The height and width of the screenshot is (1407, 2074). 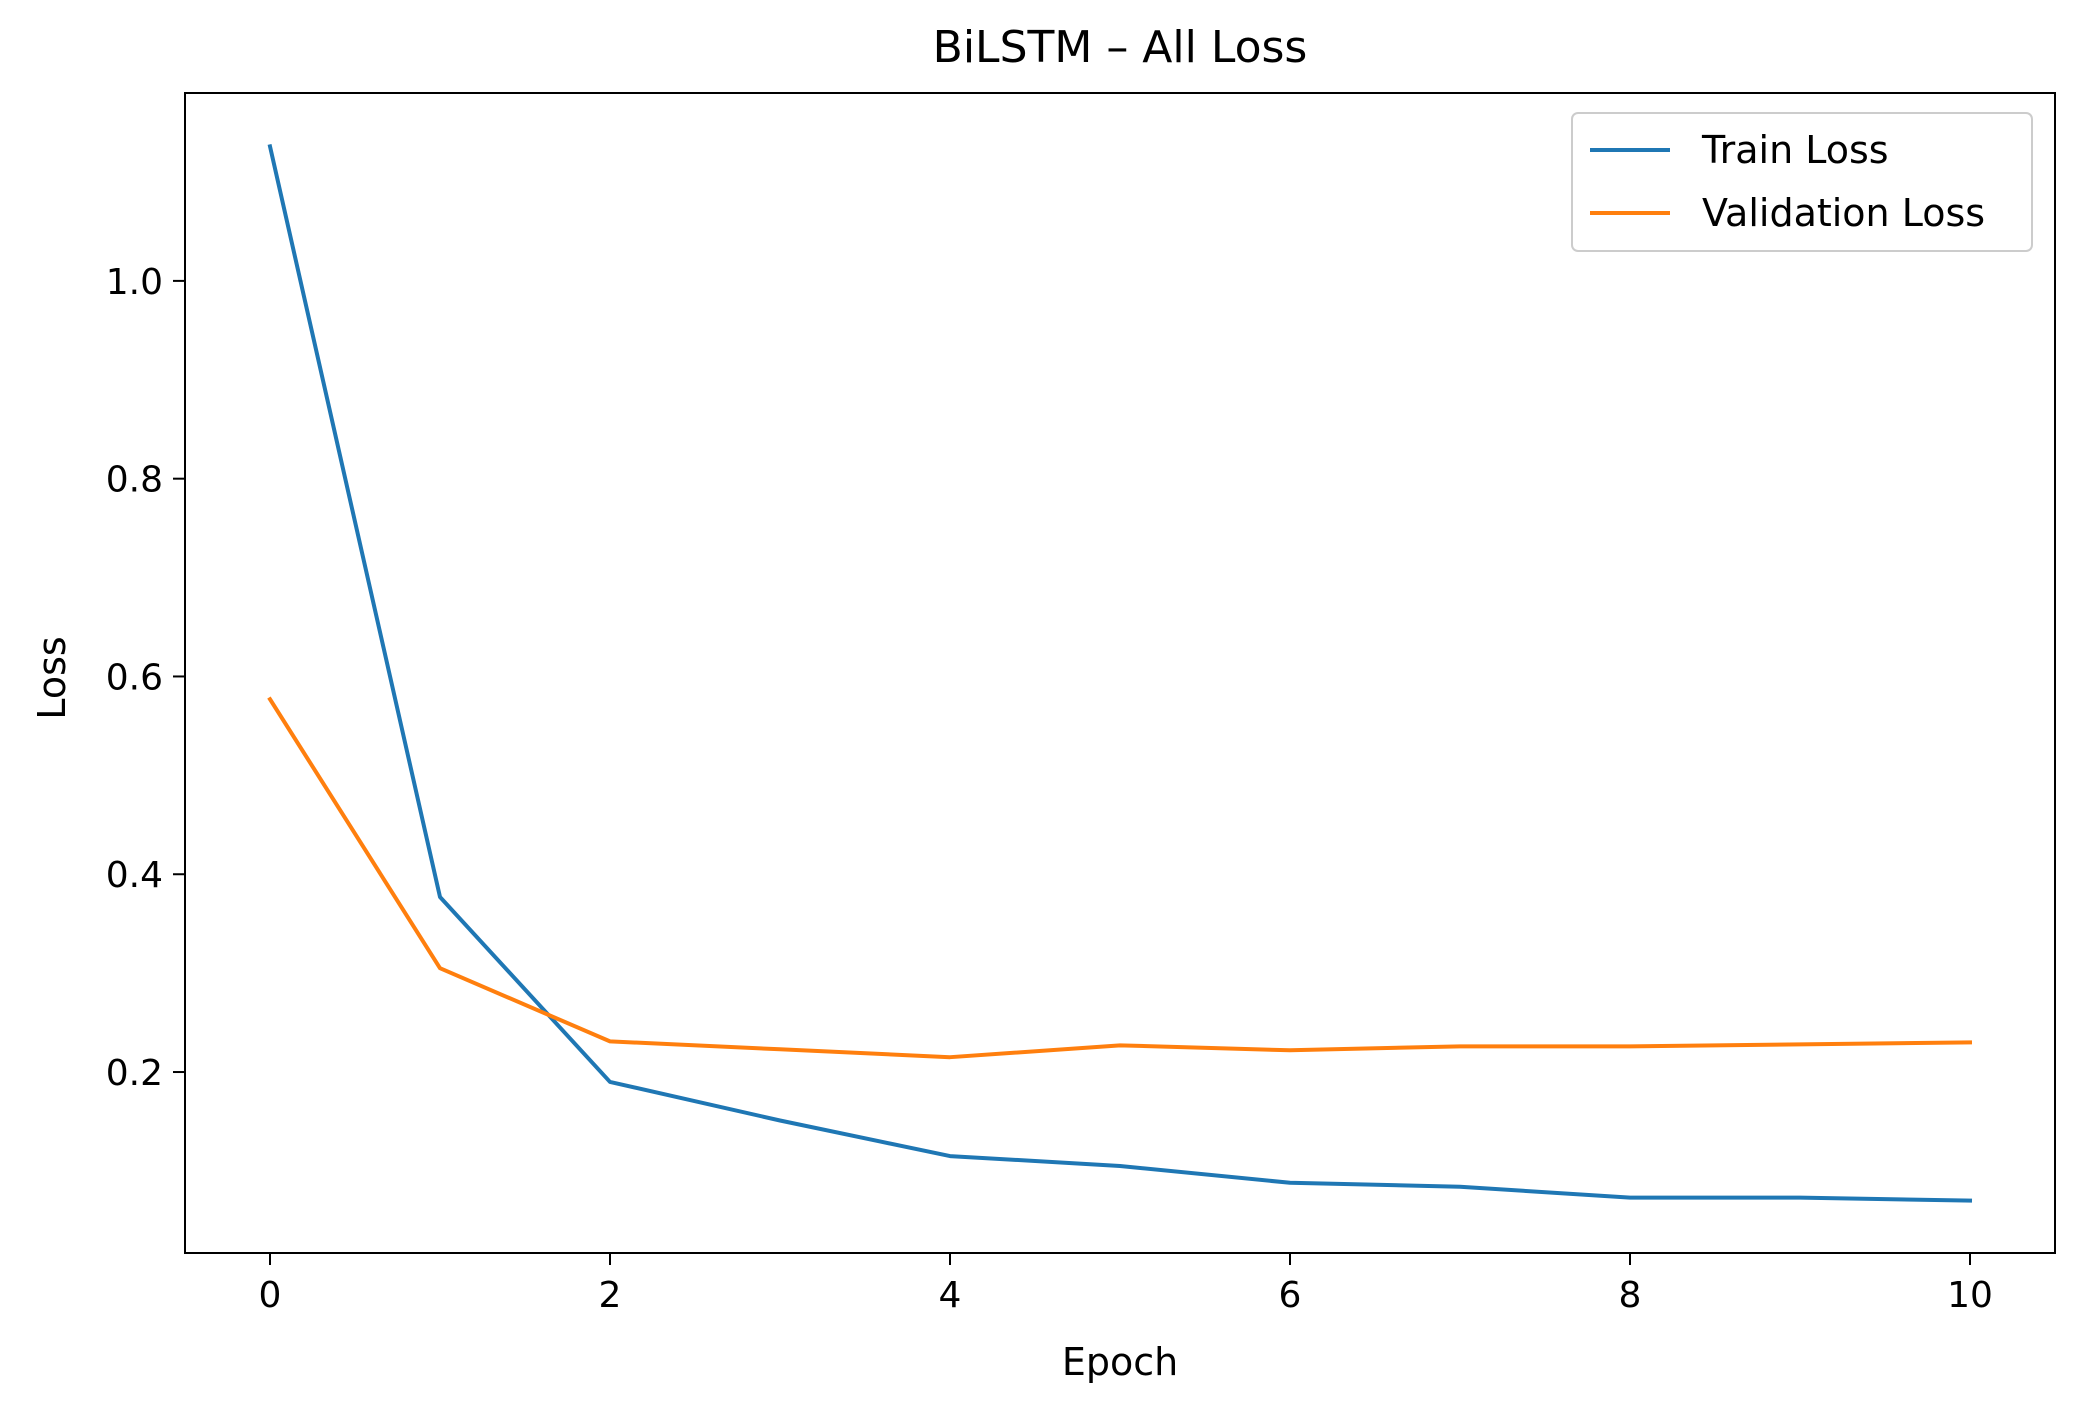 What do you see at coordinates (134, 1073) in the screenshot?
I see `y-tick-label: 0.2` at bounding box center [134, 1073].